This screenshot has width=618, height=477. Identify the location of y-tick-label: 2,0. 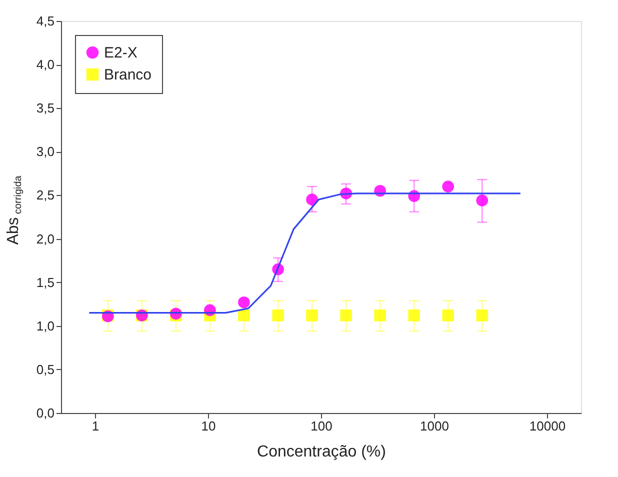
(45, 238).